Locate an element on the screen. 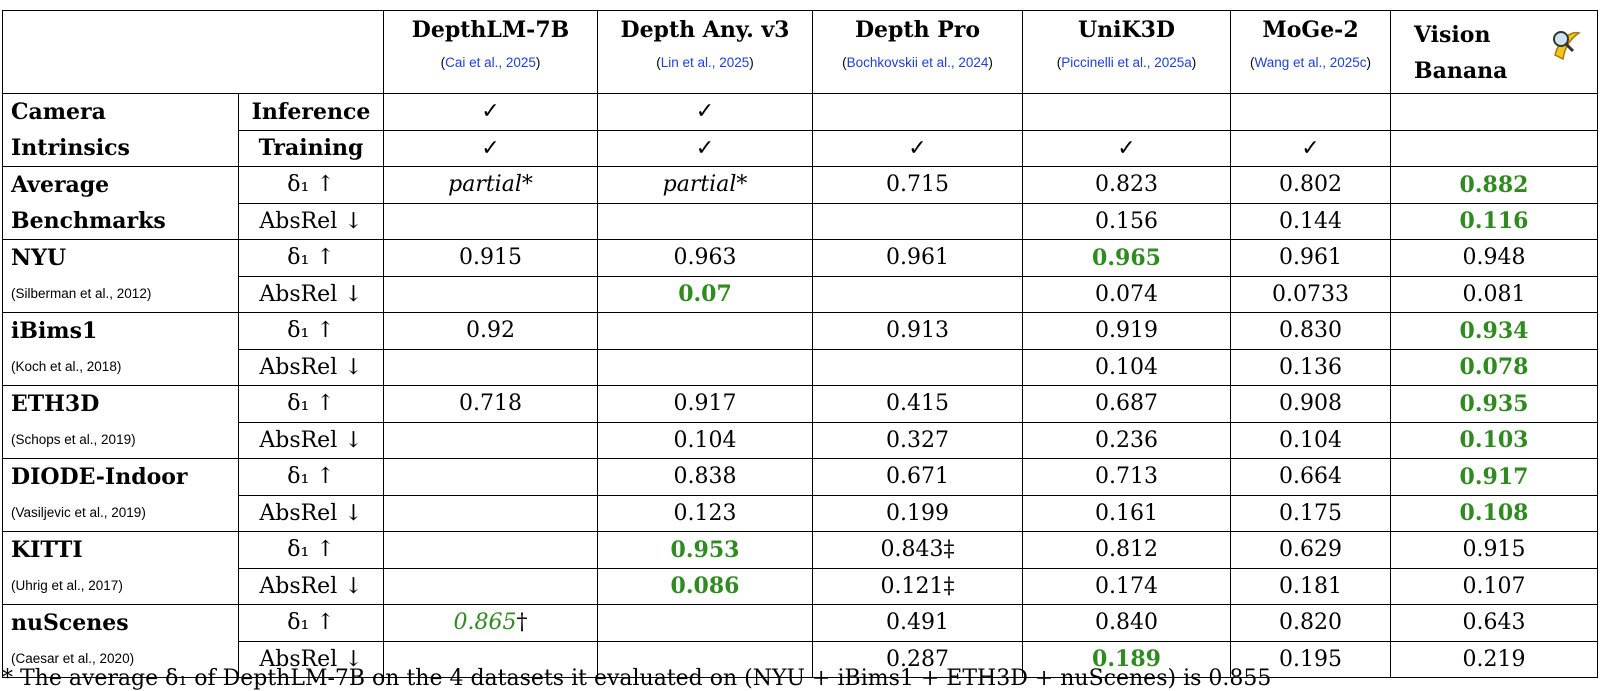 Image resolution: width=1601 pixels, height=691 pixels. value: 0.156 is located at coordinates (1126, 221).